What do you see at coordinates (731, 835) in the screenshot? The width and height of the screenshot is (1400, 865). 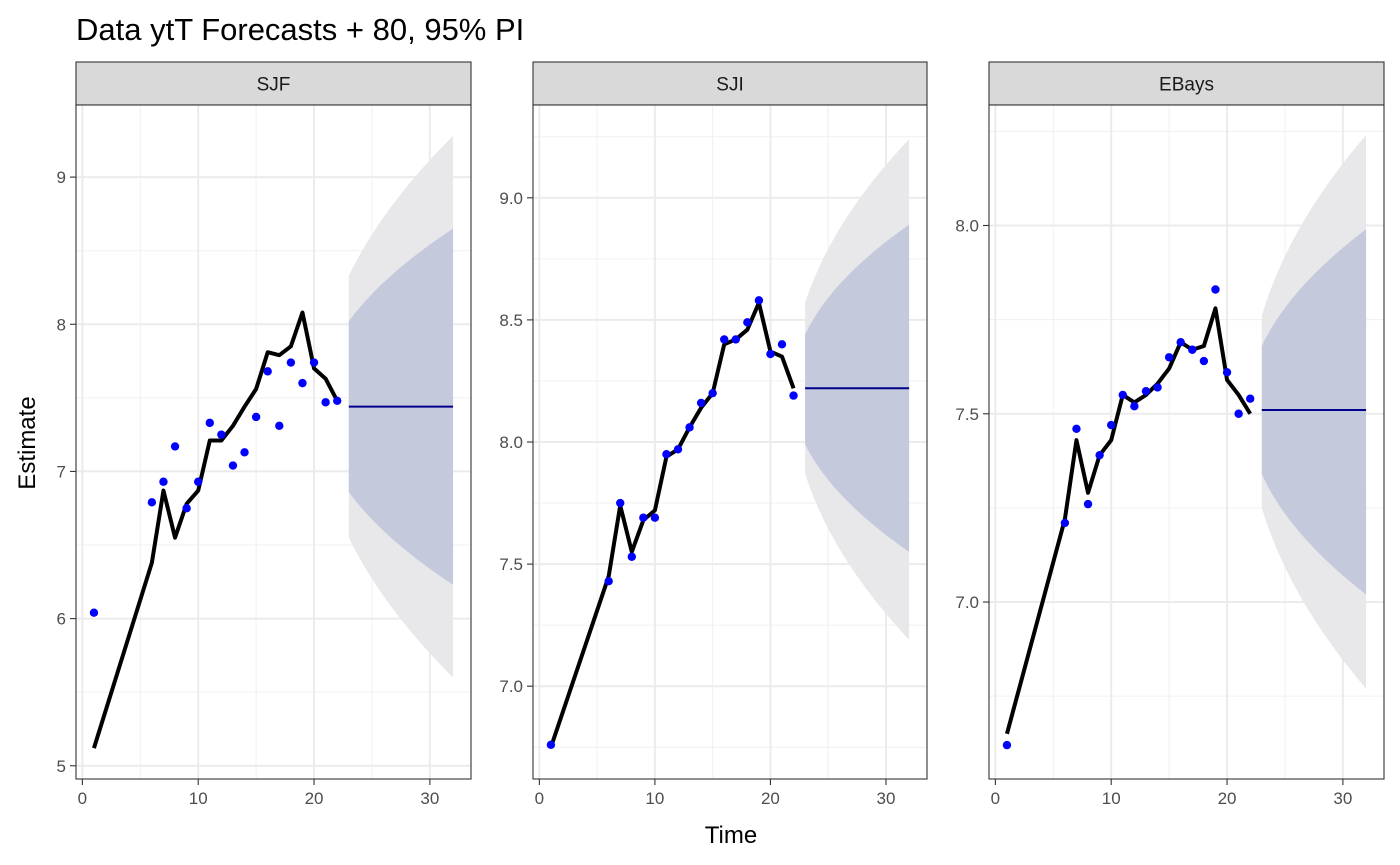 I see `x-axis-title: Time` at bounding box center [731, 835].